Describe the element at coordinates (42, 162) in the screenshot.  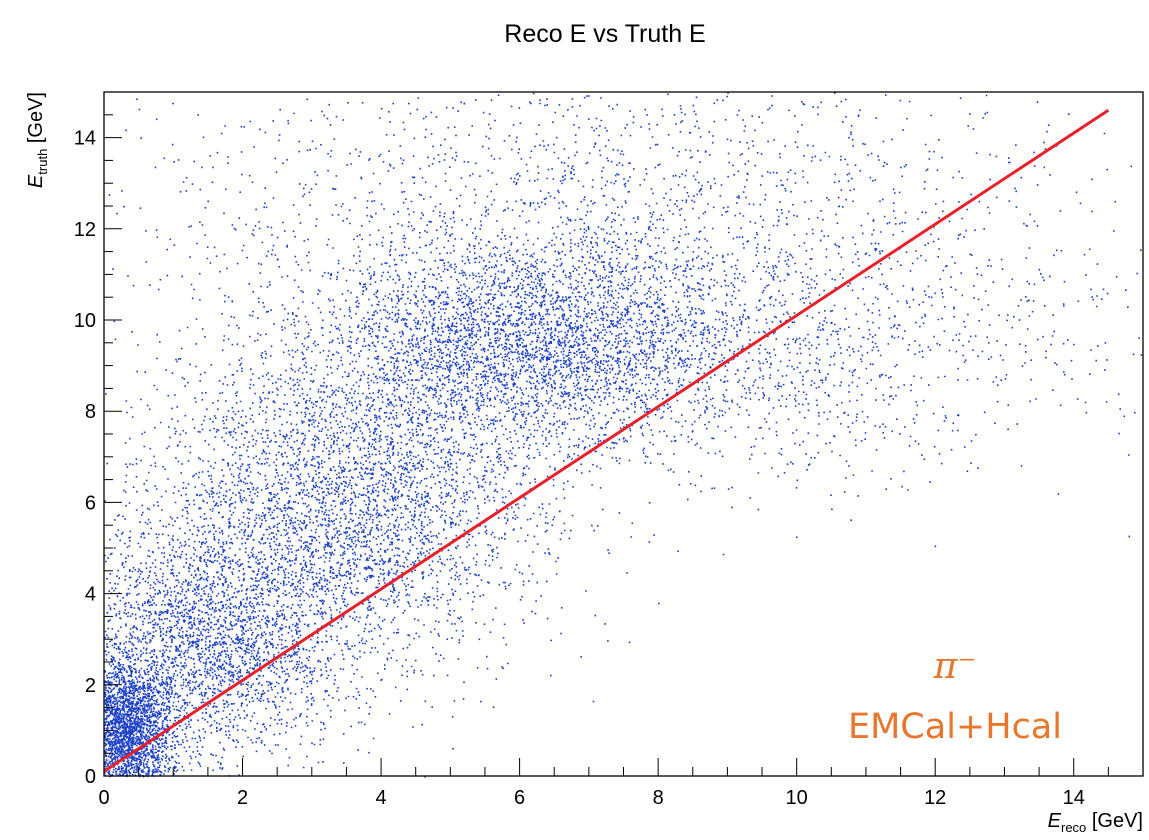
I see `y-axis-subscript: truth` at that location.